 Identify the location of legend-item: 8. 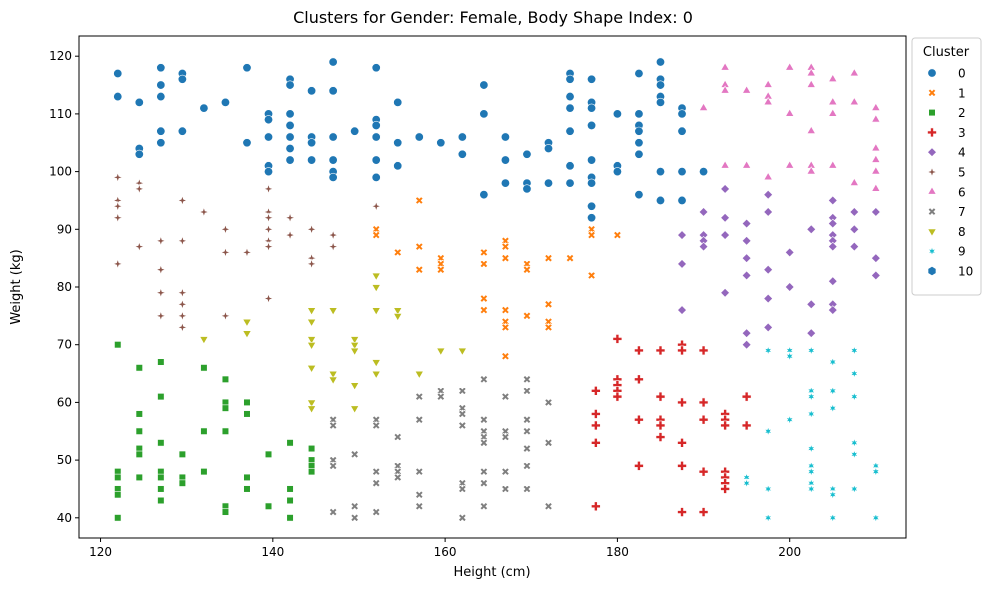
(946, 232).